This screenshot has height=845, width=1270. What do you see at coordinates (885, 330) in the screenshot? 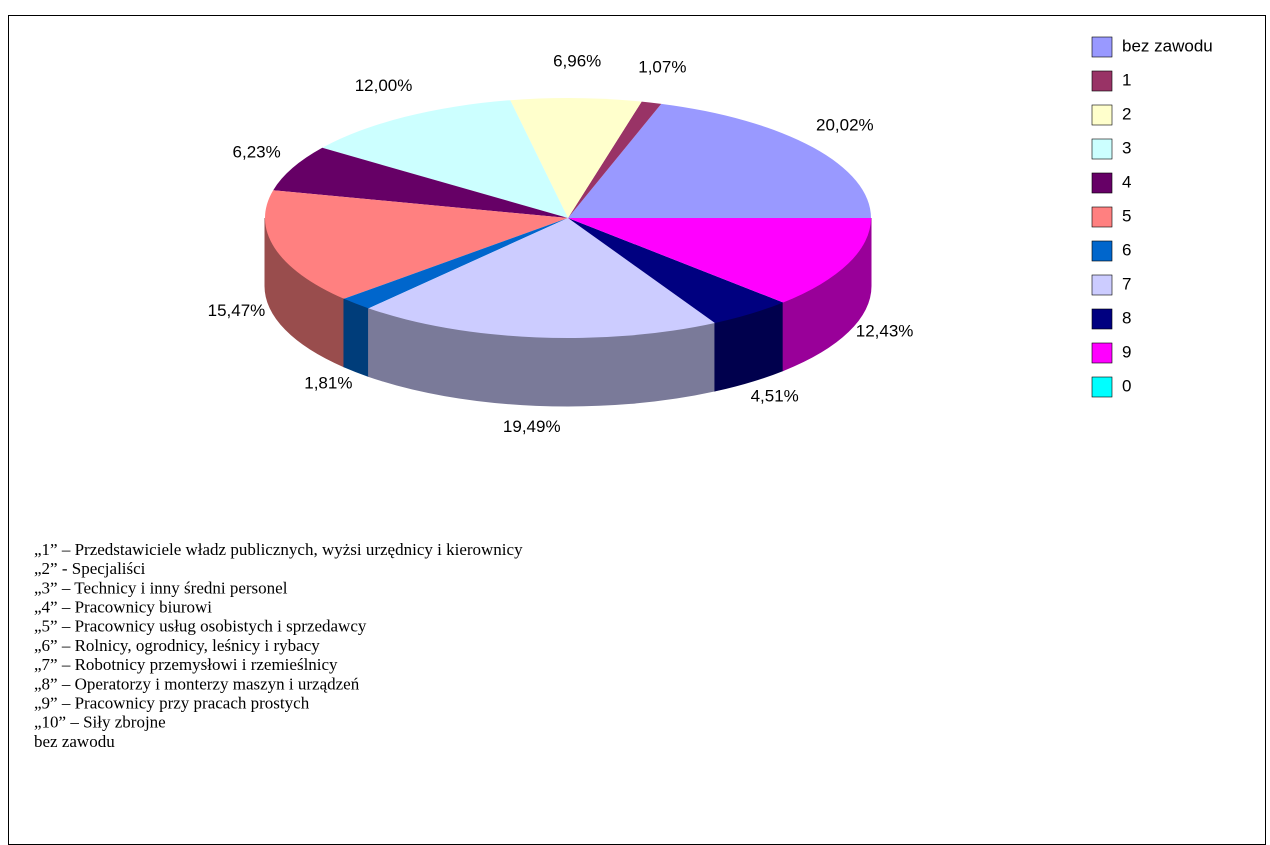
I see `data-label: 12,43%` at bounding box center [885, 330].